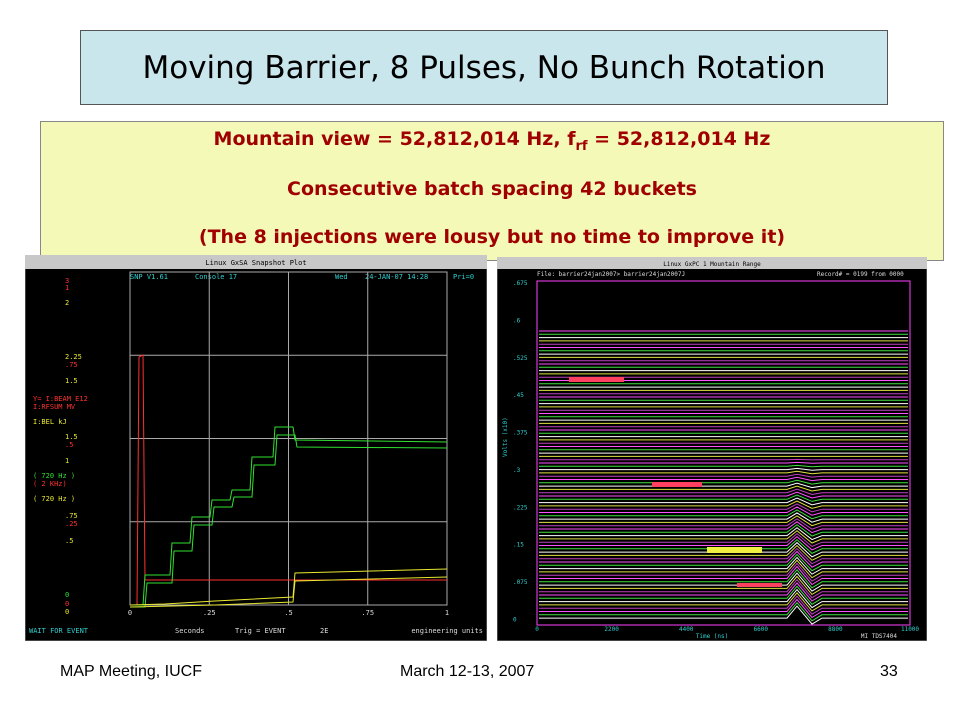 The image size is (960, 720). What do you see at coordinates (131, 671) in the screenshot?
I see `footer-left: MAP Meeting, IUCF` at bounding box center [131, 671].